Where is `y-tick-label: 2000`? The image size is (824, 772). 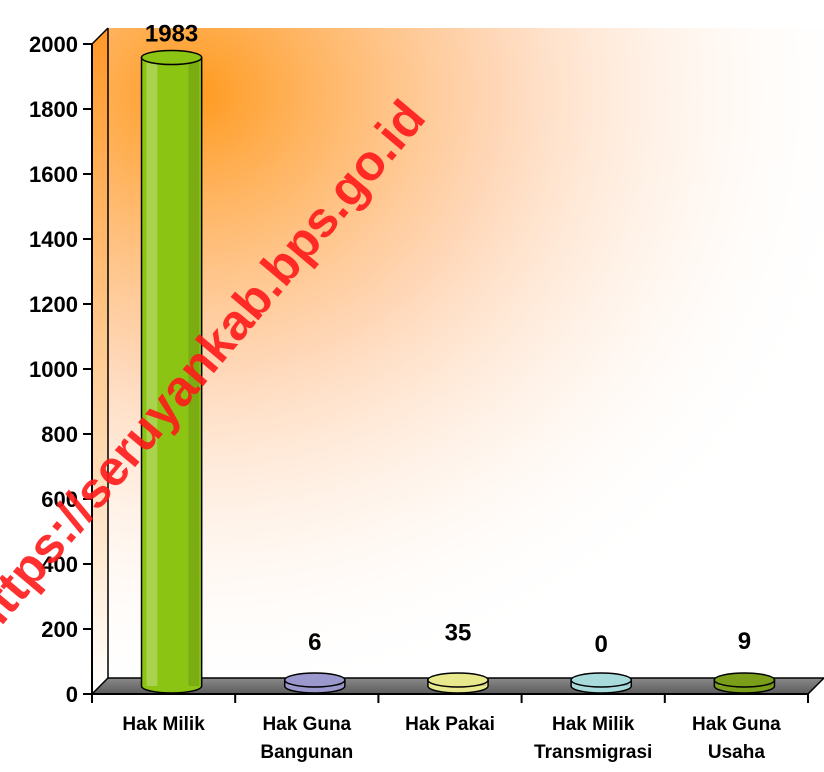
y-tick-label: 2000 is located at coordinates (53, 44).